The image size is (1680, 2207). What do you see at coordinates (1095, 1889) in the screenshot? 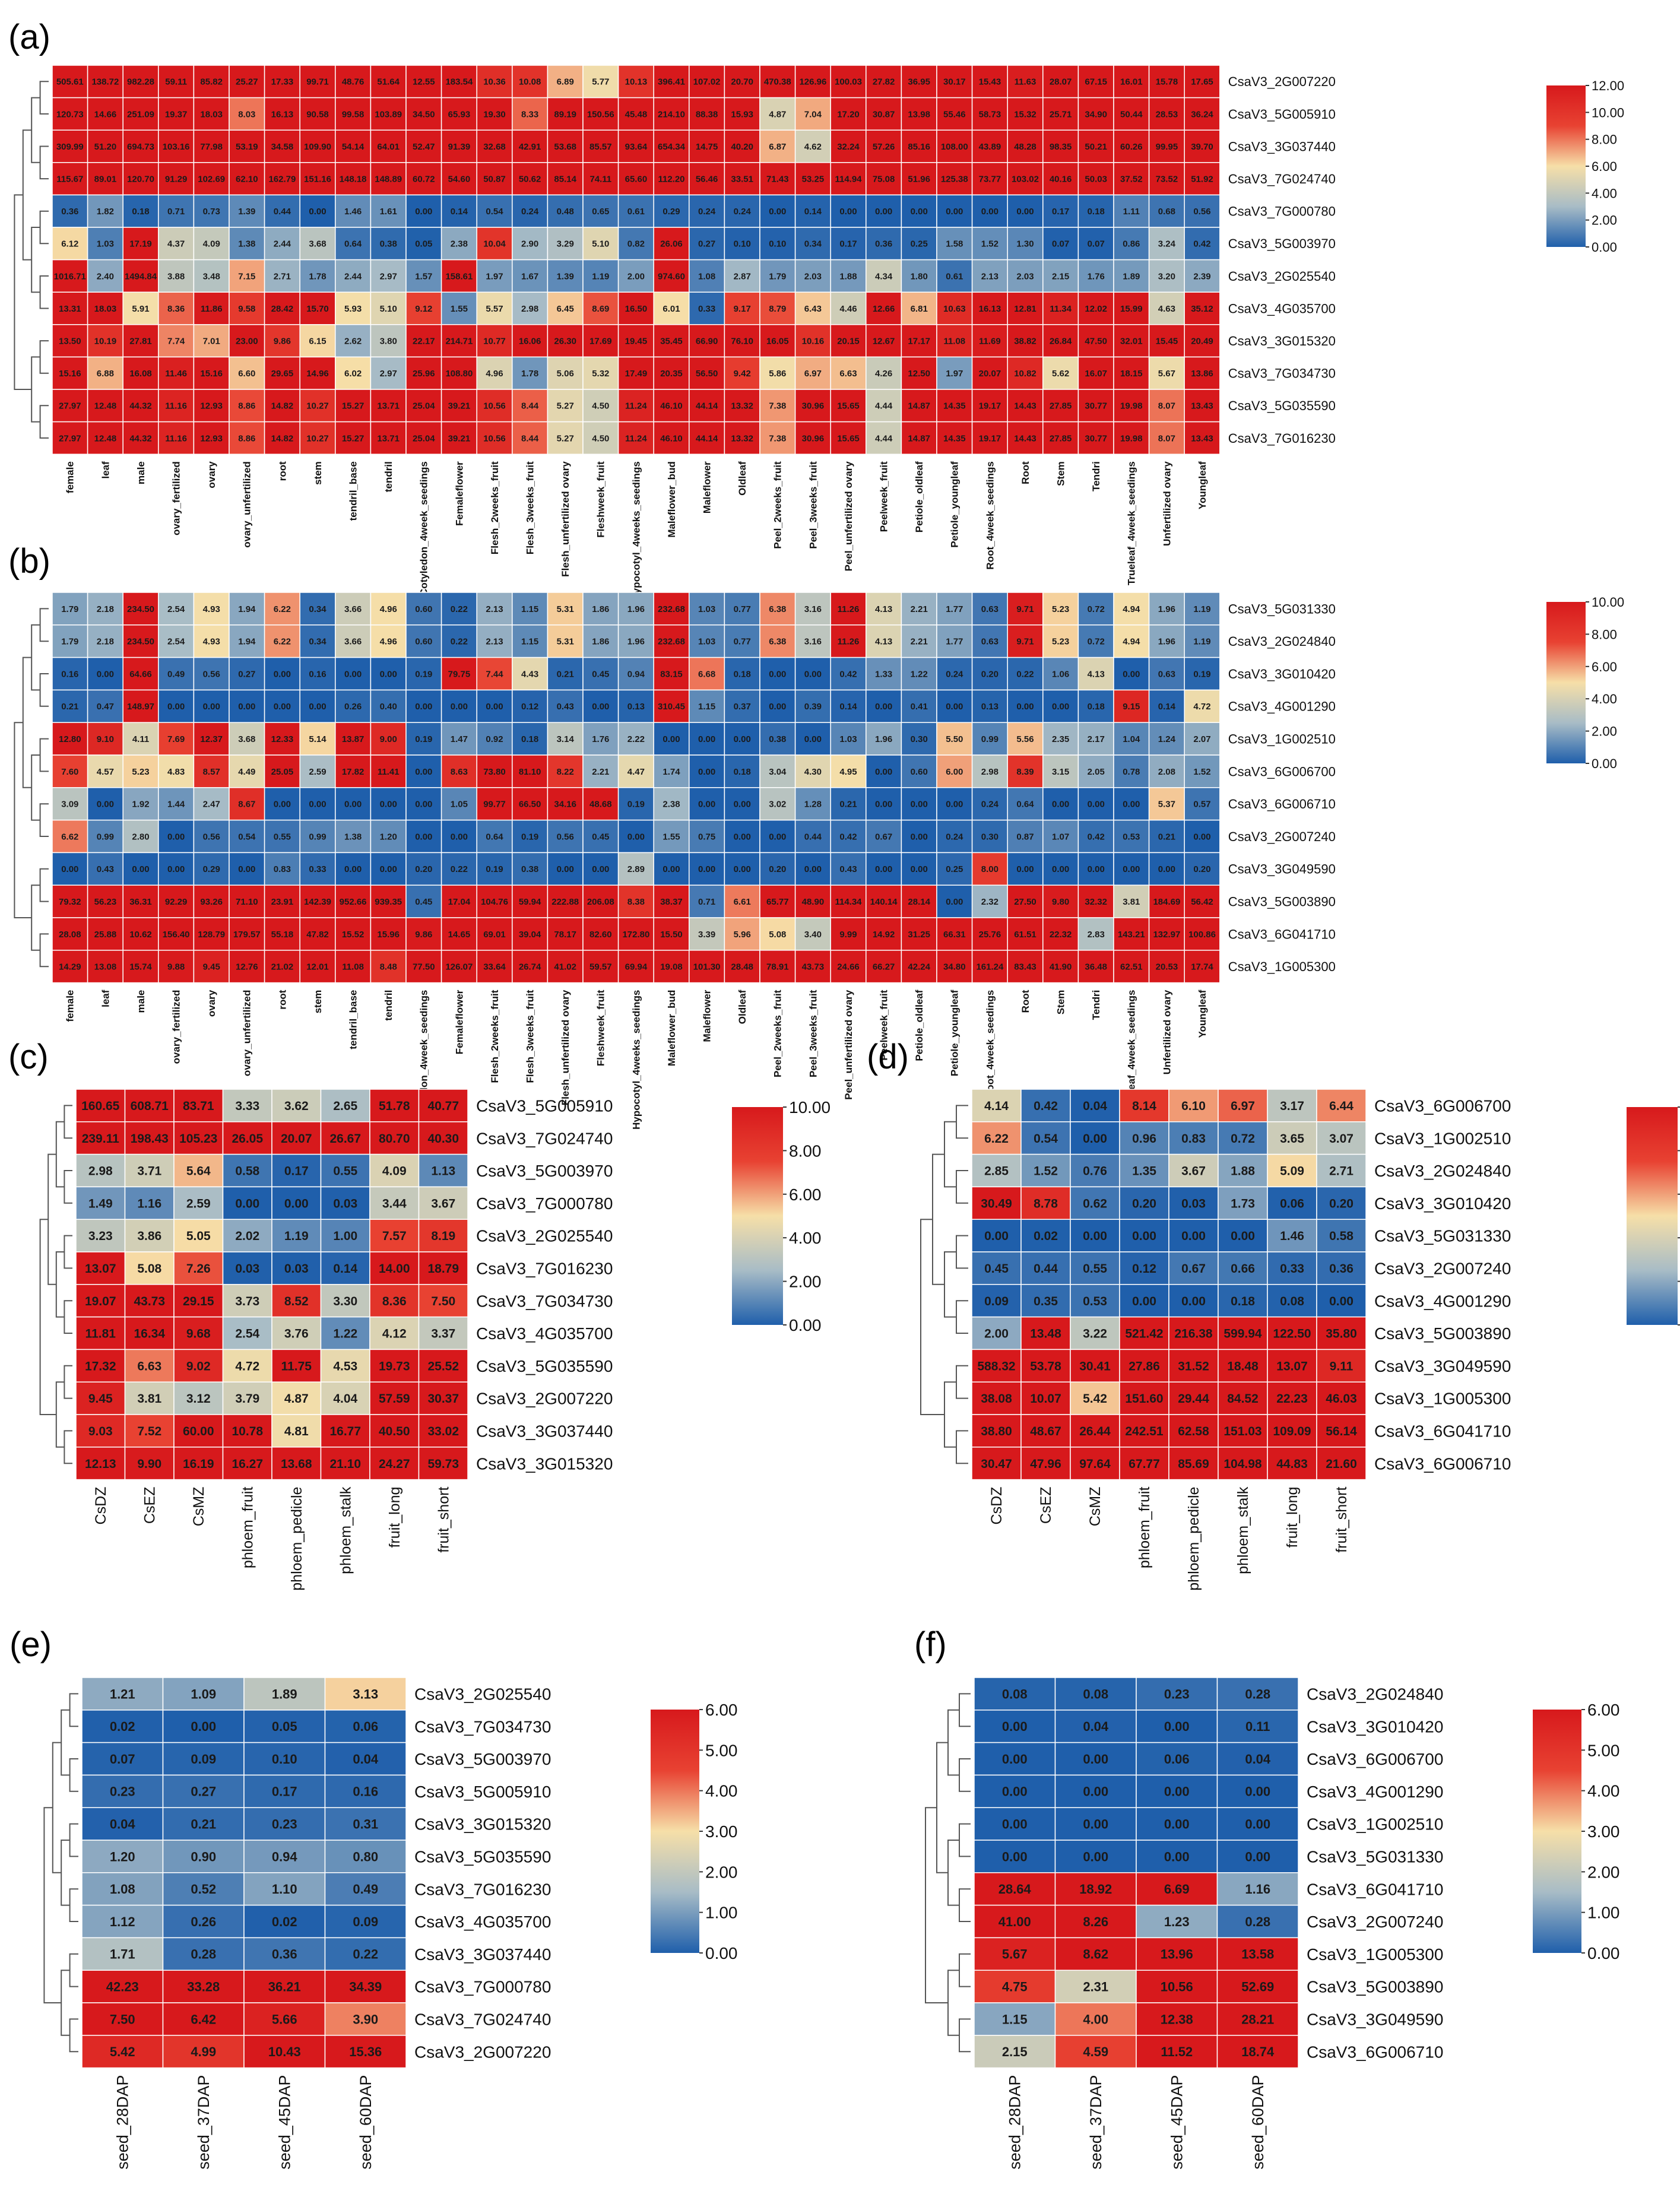
I see `cell-value: 18.92` at bounding box center [1095, 1889].